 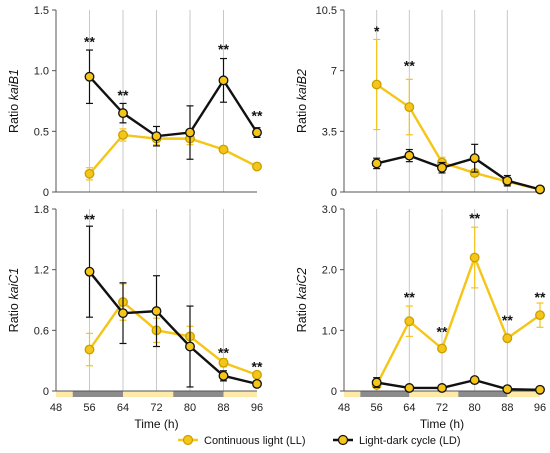 I want to click on y-axis-label: Ratio kaiC2, so click(x=302, y=300).